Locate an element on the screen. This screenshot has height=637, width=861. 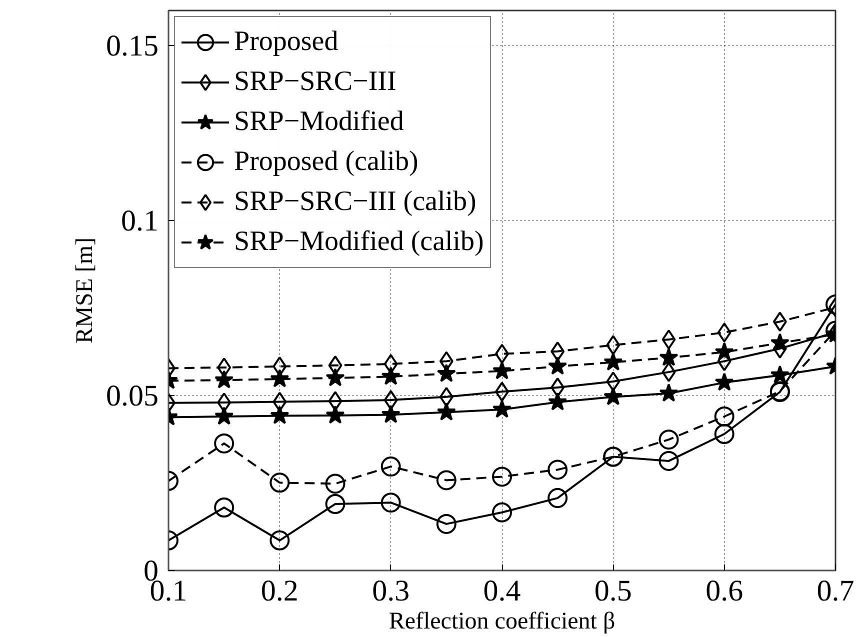
x-tick-label: 0.5 is located at coordinates (613, 591).